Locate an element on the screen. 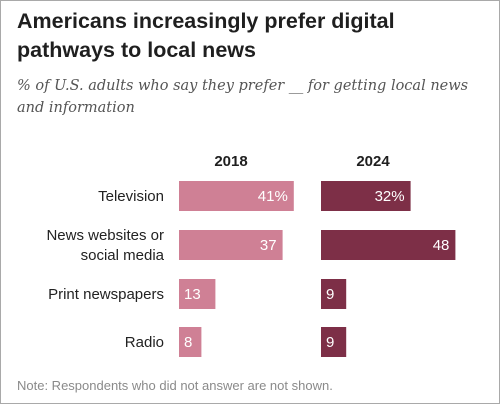  series-header-2018: 2018 is located at coordinates (230, 161).